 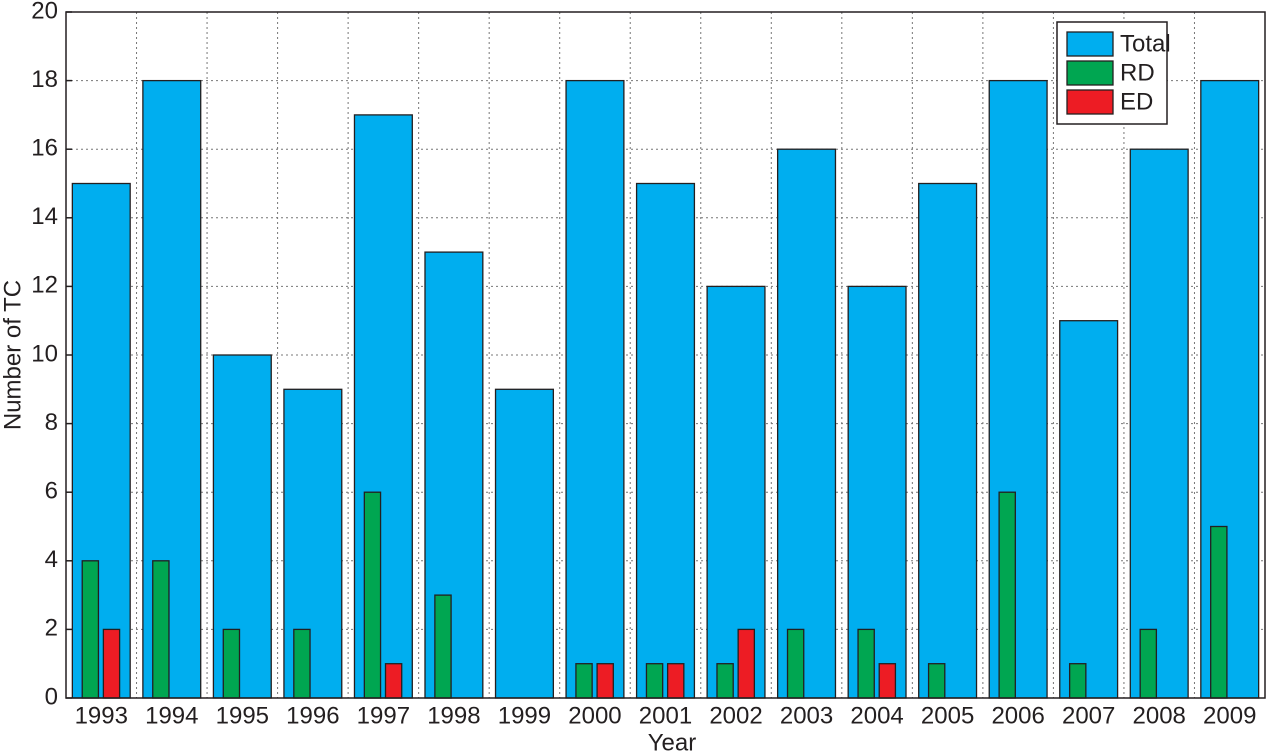 What do you see at coordinates (44, 148) in the screenshot?
I see `y-tick-label: 16` at bounding box center [44, 148].